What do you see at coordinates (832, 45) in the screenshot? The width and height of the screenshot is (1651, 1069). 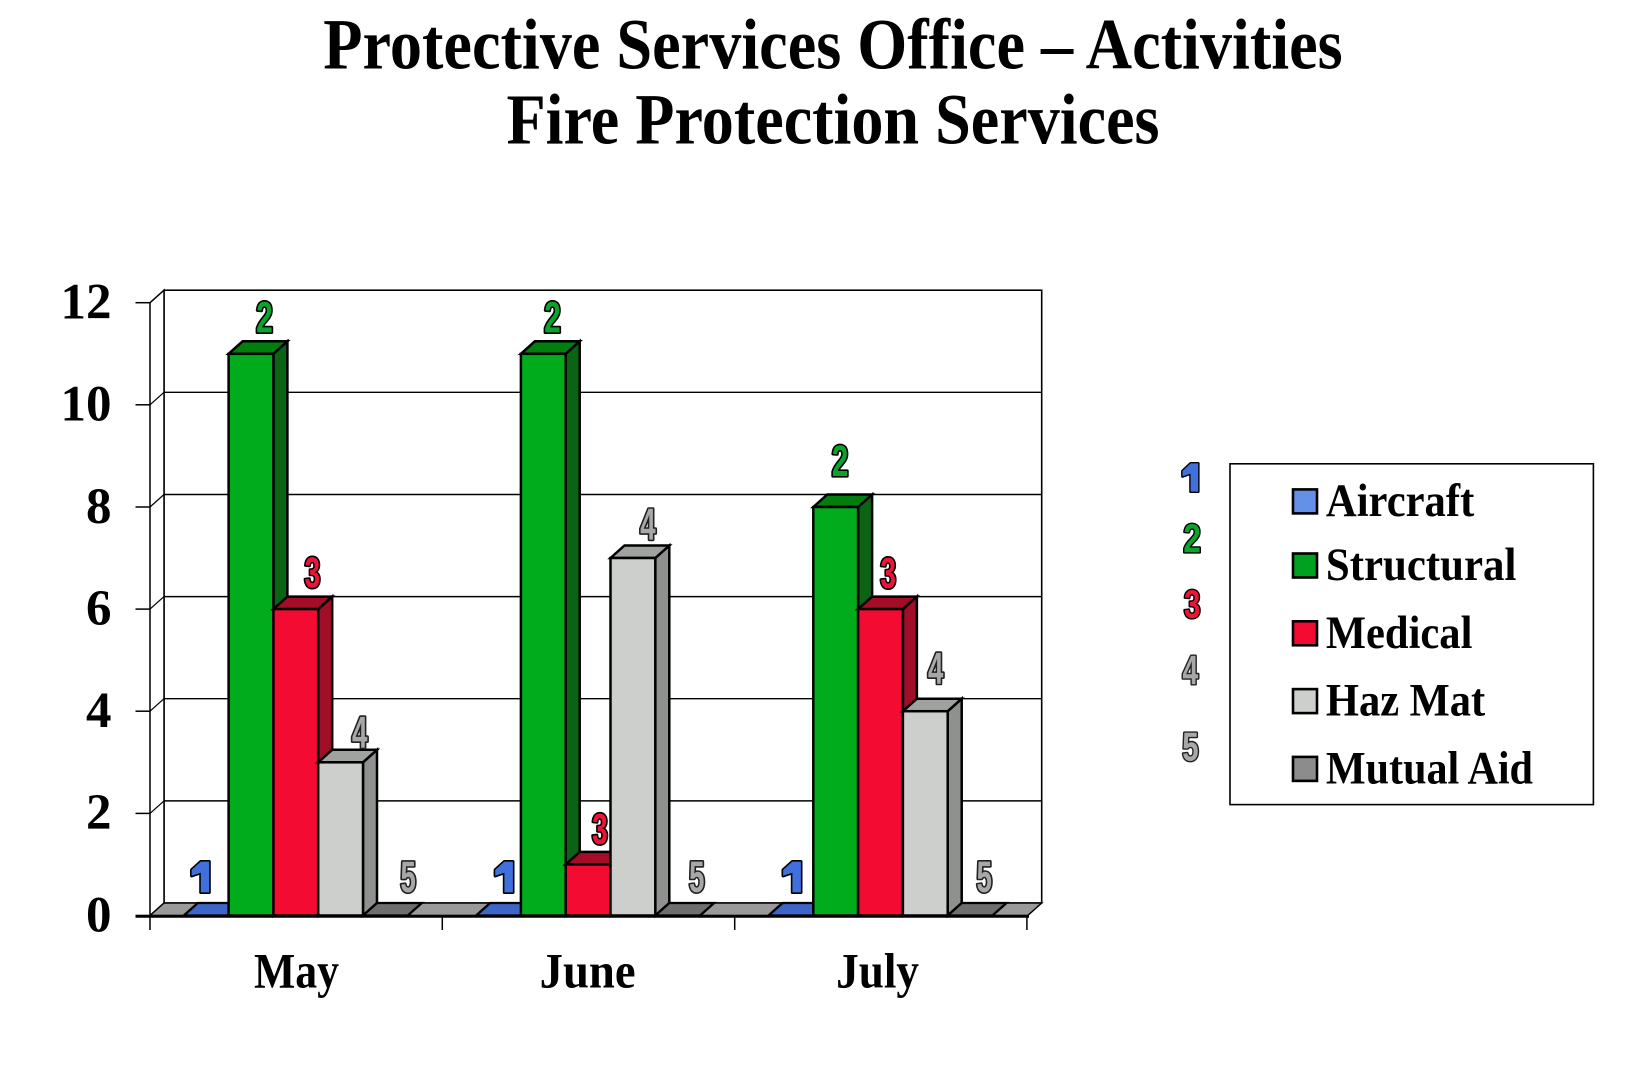 I see `svg-text:Protective Services Office – A: Protective Services Office – Activities` at bounding box center [832, 45].